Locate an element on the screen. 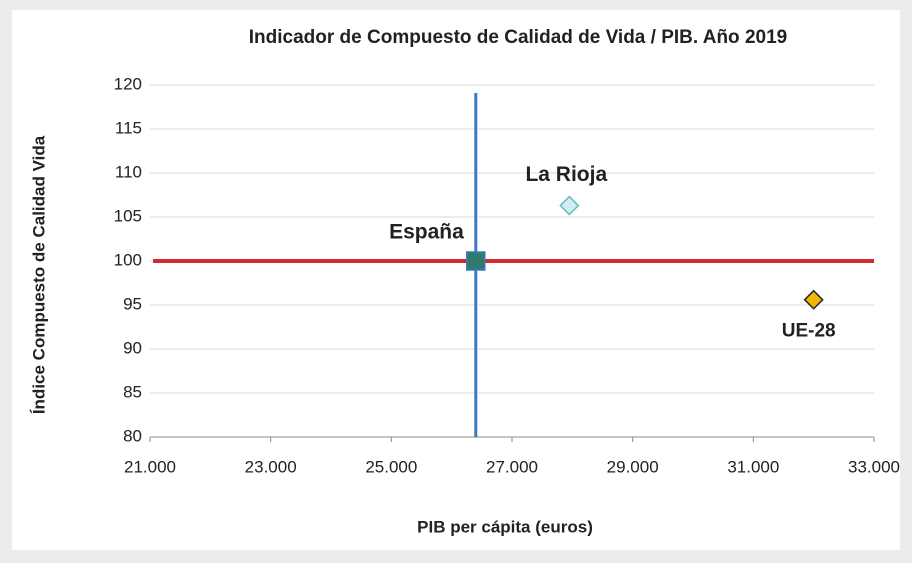 The height and width of the screenshot is (563, 912). y-tick-label: 115 is located at coordinates (128, 127).